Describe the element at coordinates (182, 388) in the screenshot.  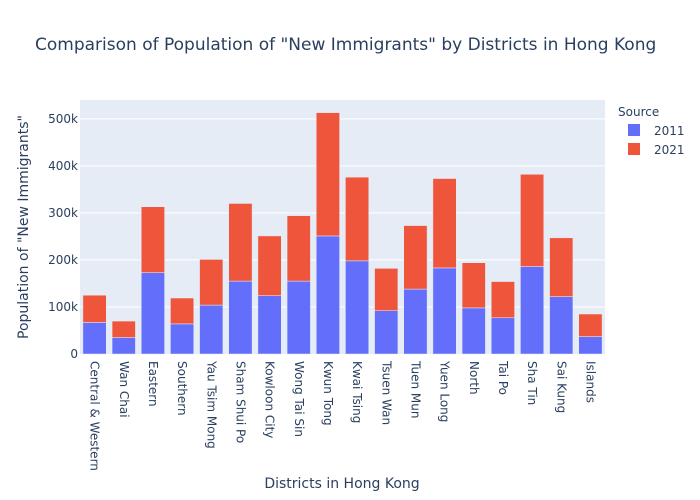
I see `x-tick-label: Southern` at that location.